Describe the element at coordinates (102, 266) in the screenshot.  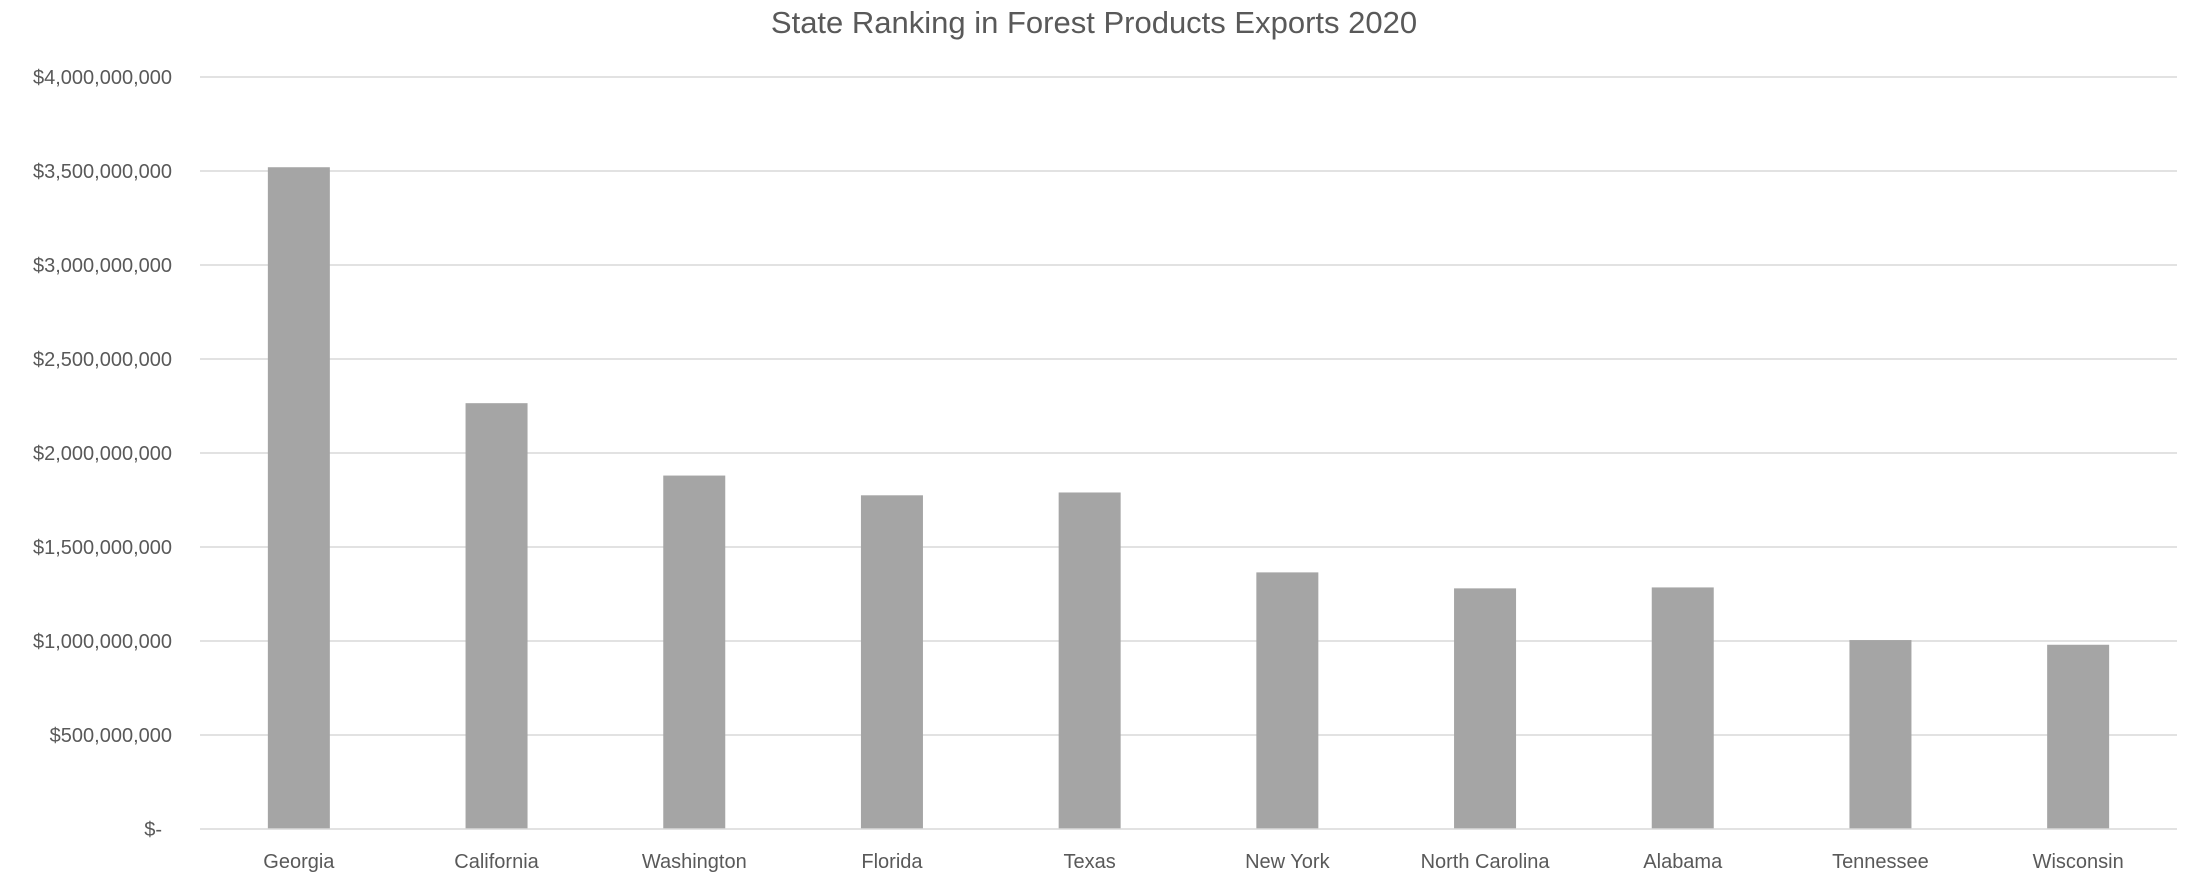
I see `y-tick-label: $3,000,000,000` at that location.